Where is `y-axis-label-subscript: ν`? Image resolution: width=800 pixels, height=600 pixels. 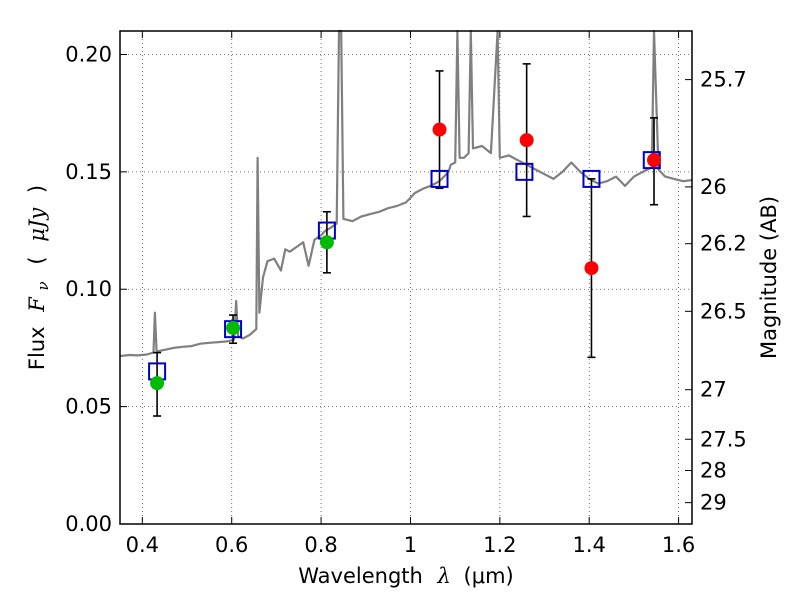 y-axis-label-subscript: ν is located at coordinates (43, 285).